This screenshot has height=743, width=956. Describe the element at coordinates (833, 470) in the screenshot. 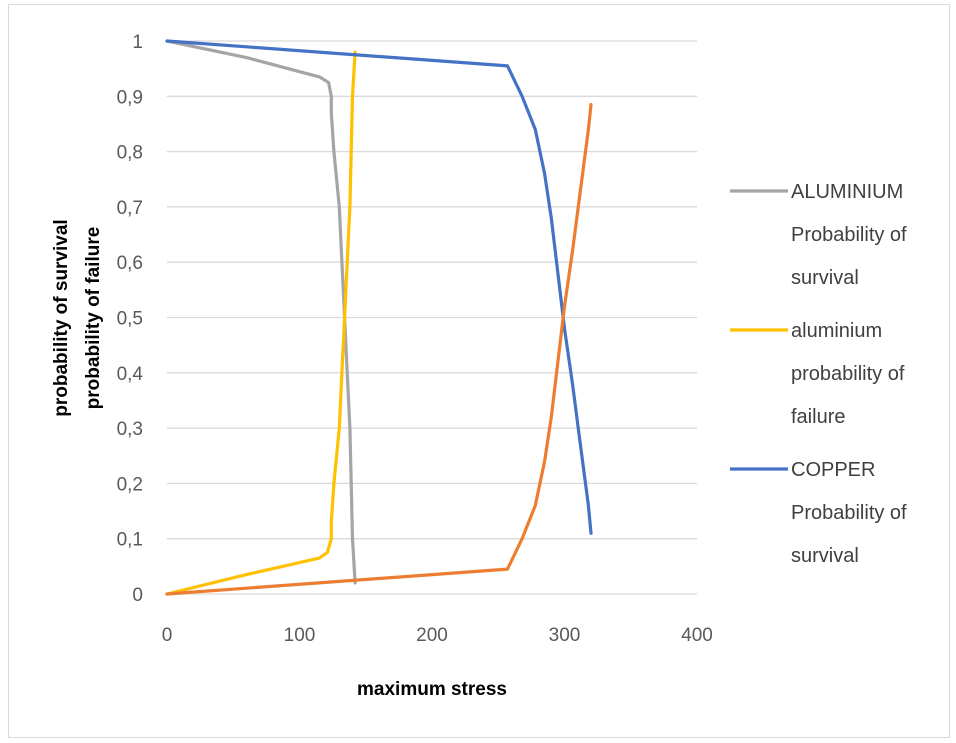

I see `legend-label-2-line-0: COPPER` at that location.